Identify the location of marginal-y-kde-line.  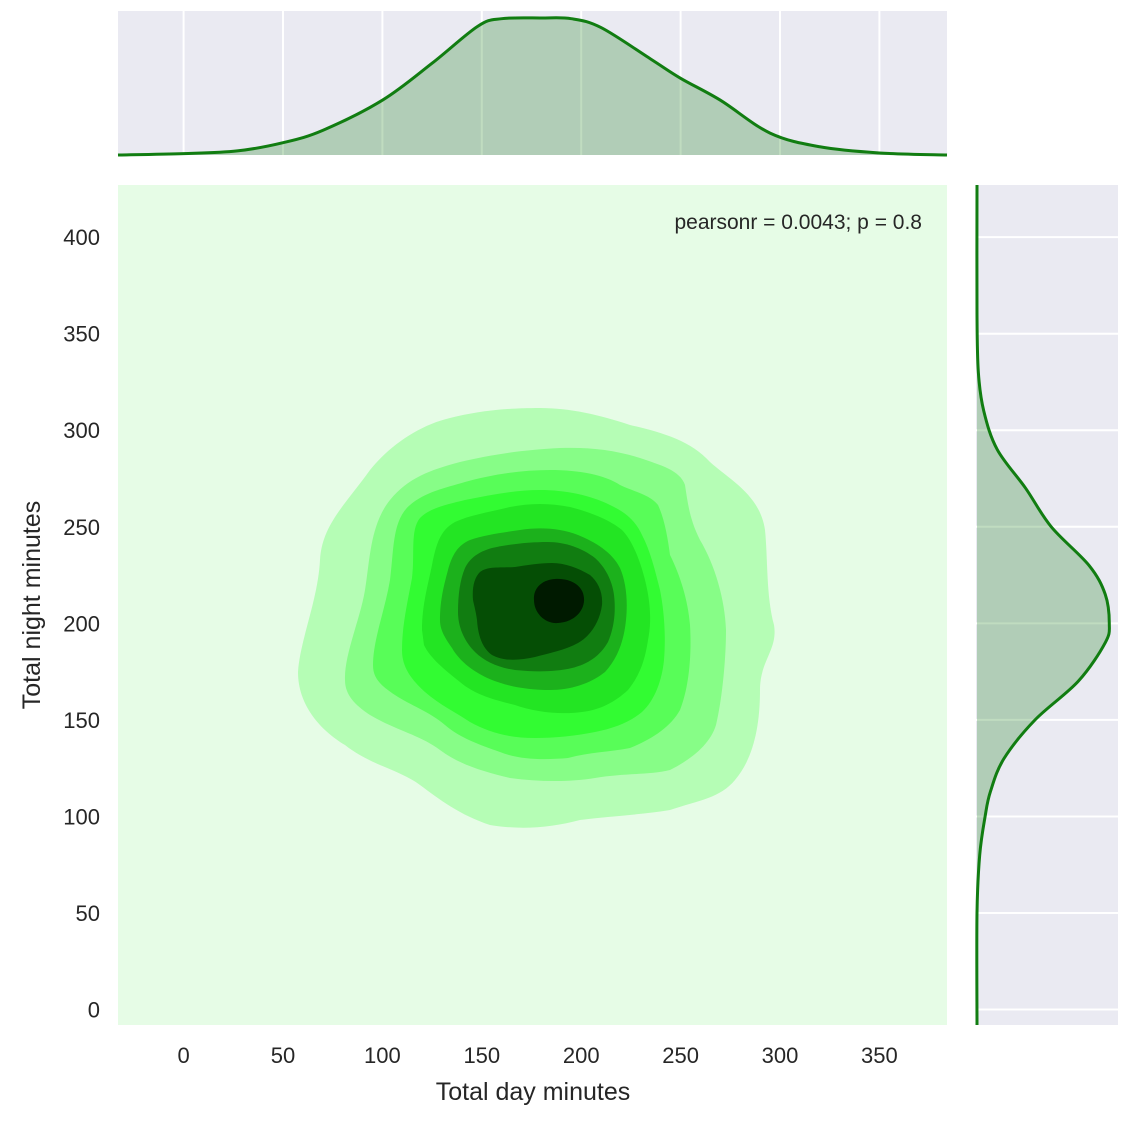
(1043, 605).